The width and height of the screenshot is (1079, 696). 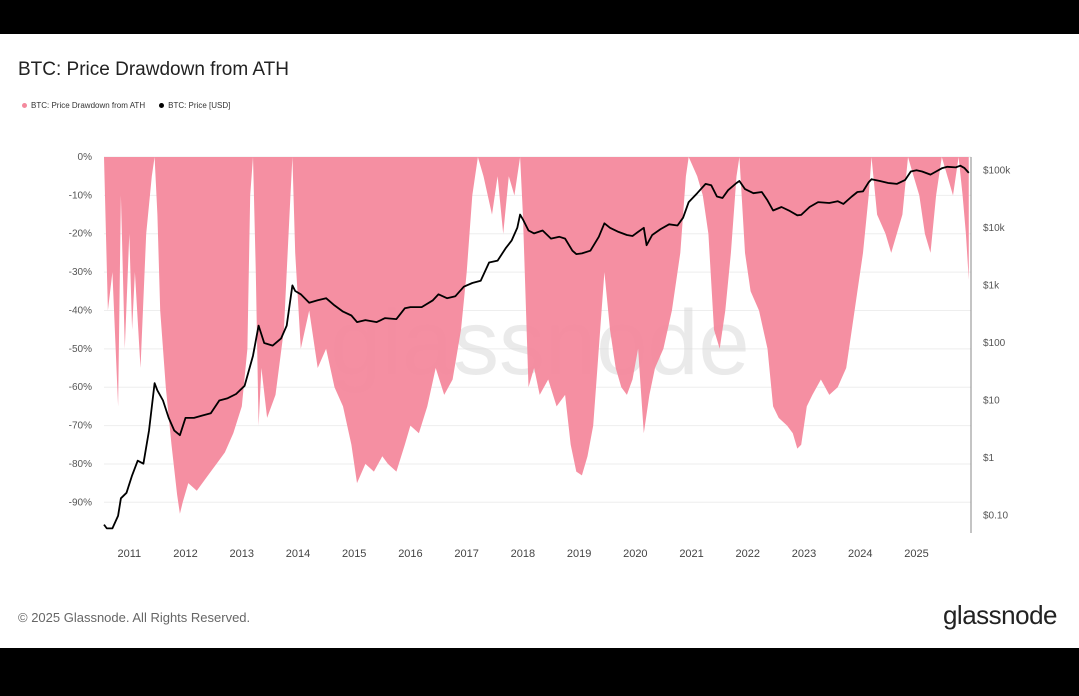 What do you see at coordinates (991, 401) in the screenshot?
I see `y-right-tick-label: $10` at bounding box center [991, 401].